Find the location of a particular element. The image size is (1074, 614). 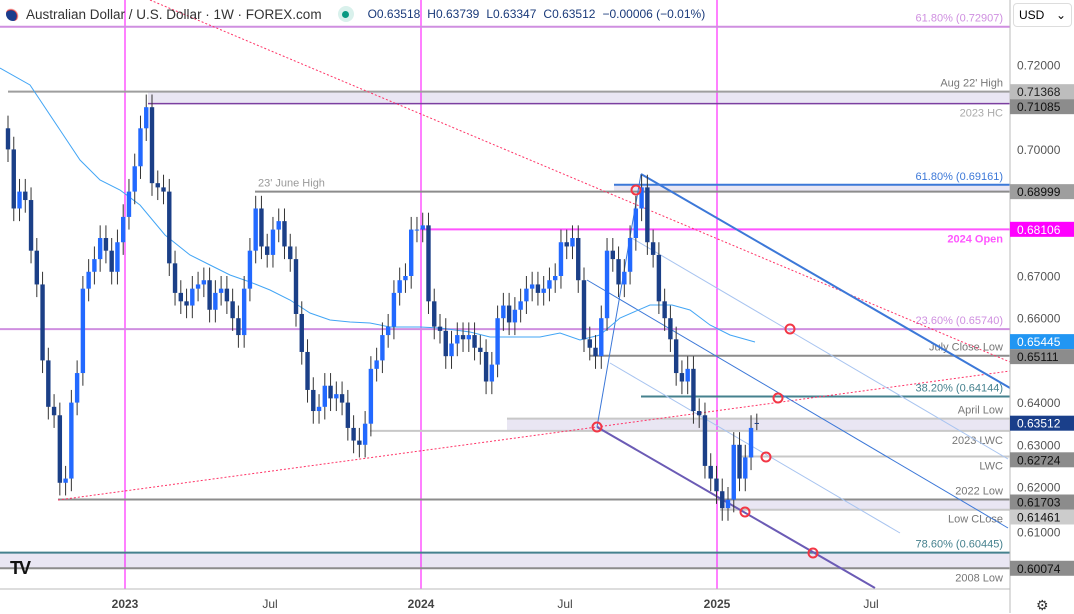

chevron-down-icon: ⌄ is located at coordinates (1060, 15).